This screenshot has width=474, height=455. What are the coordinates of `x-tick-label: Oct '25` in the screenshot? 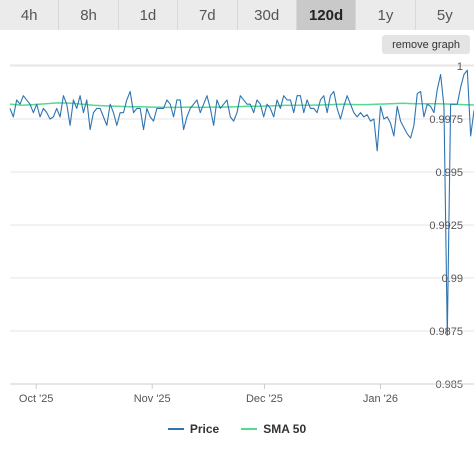 It's located at (36, 399).